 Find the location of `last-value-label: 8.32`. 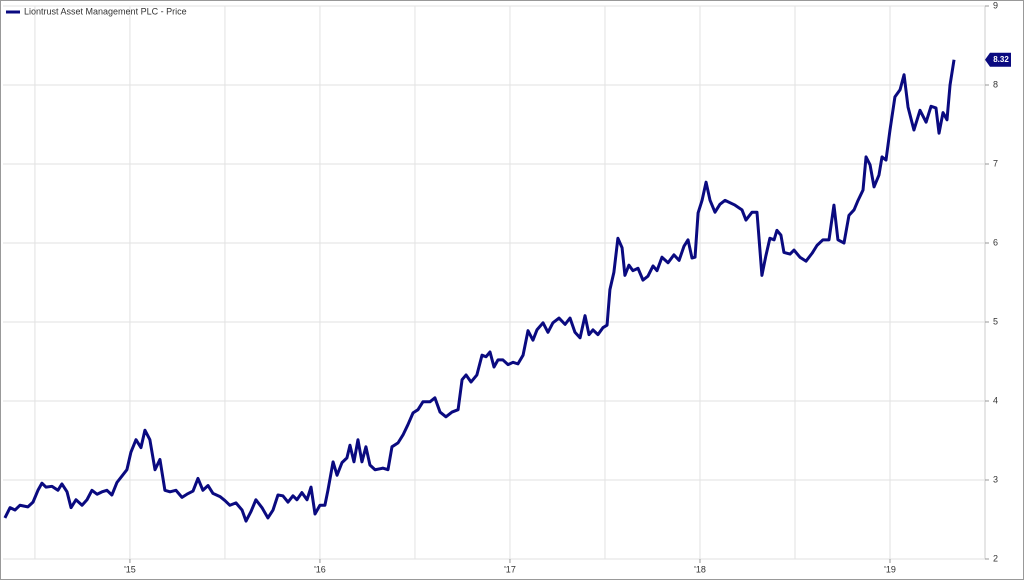

last-value-label: 8.32 is located at coordinates (1001, 59).